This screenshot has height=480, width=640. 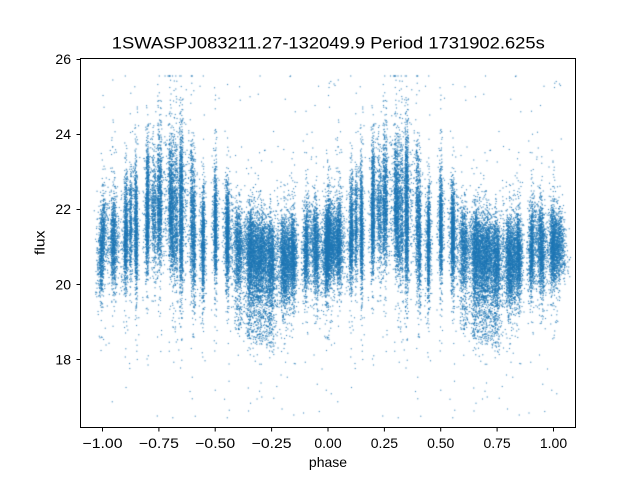 What do you see at coordinates (103, 443) in the screenshot?
I see `svg-text: −1.00` at bounding box center [103, 443].